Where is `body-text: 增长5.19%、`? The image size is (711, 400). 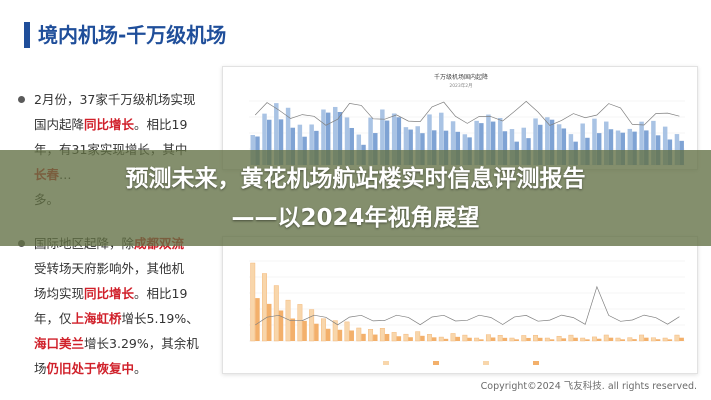
body-text: 增长5.19%、 is located at coordinates (160, 318).